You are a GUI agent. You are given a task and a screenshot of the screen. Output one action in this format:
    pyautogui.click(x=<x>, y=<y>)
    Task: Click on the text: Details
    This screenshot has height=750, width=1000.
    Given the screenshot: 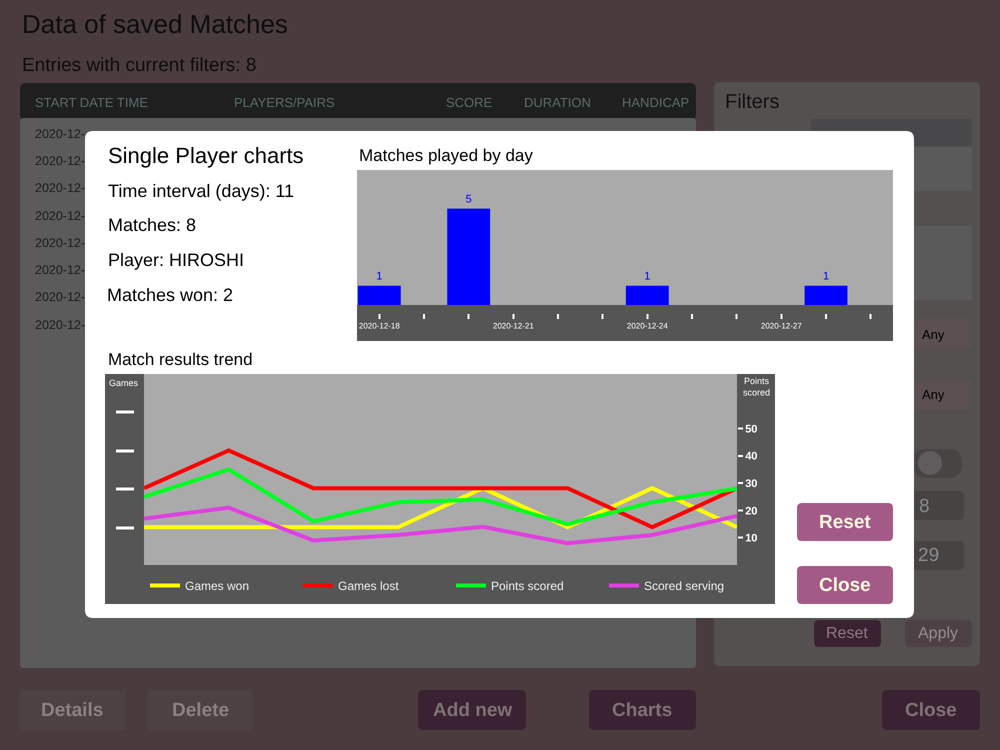 What is the action you would take?
    pyautogui.click(x=72, y=710)
    